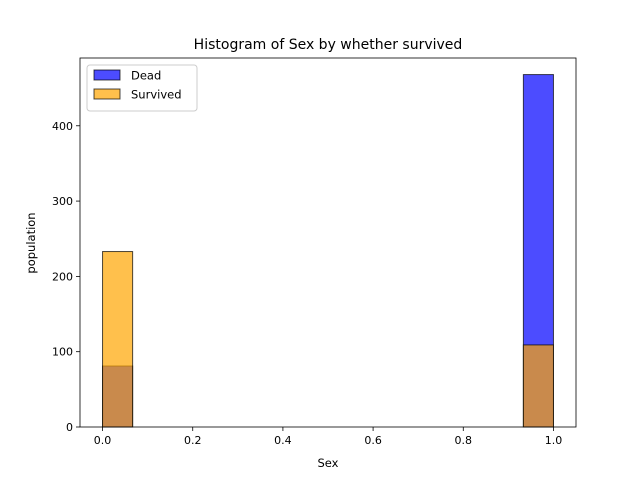 The image size is (640, 480). I want to click on x-axis-ticks: 0.0 0.2 0.4 0.6 0.8 1.0, so click(328, 437).